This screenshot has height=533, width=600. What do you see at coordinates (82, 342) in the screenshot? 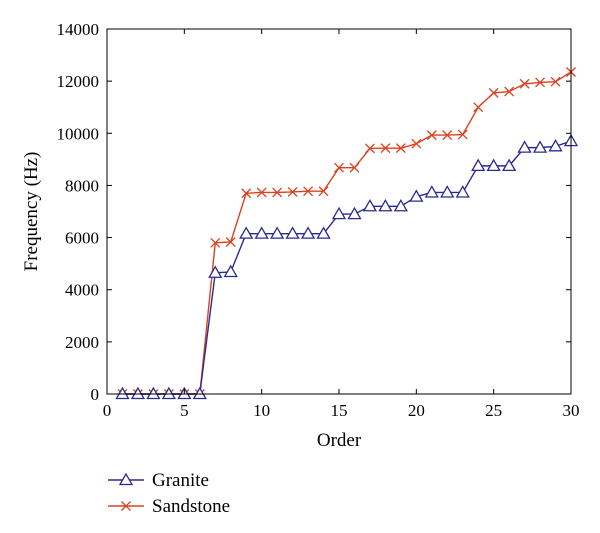
I see `y-tick-label: 2000` at bounding box center [82, 342].